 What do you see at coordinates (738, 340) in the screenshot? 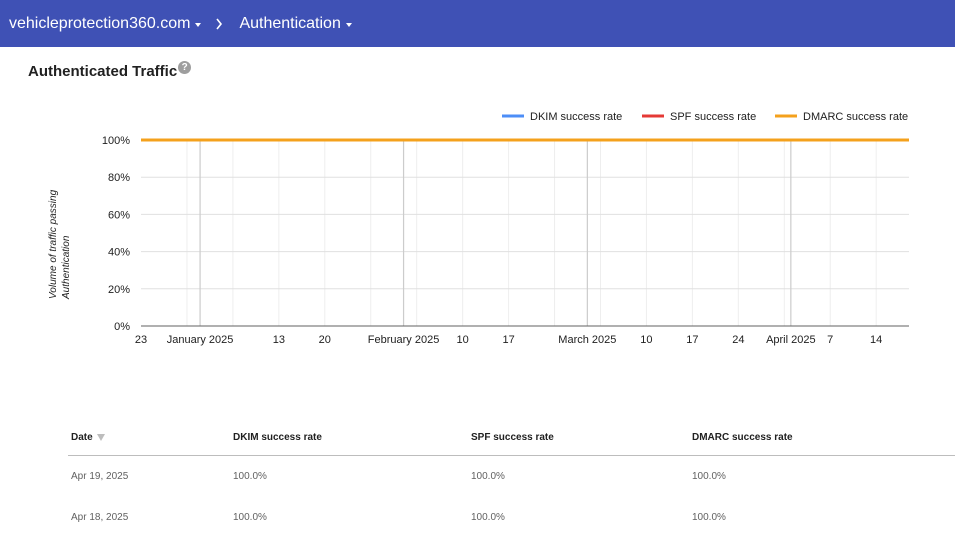
I see `x-tick-label: 24` at bounding box center [738, 340].